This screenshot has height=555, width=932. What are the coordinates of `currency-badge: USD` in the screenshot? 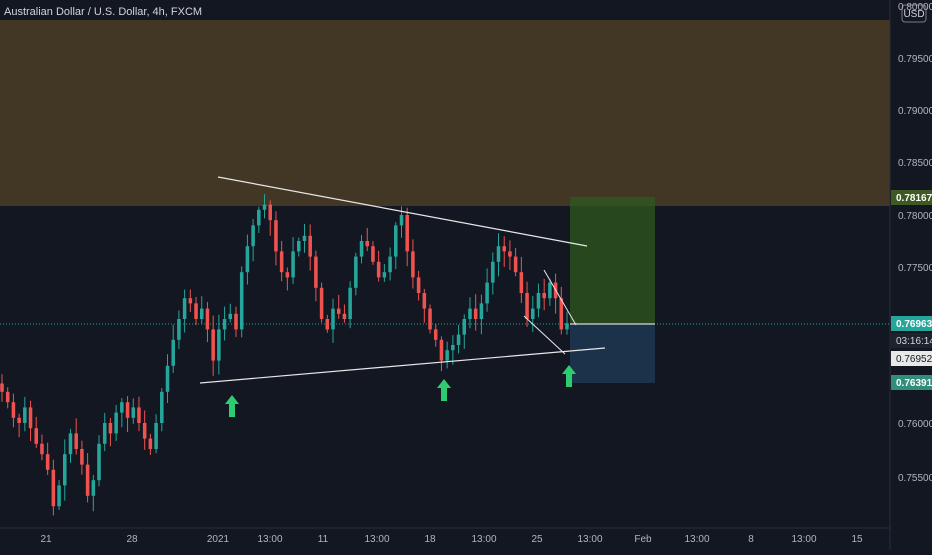 It's located at (914, 13).